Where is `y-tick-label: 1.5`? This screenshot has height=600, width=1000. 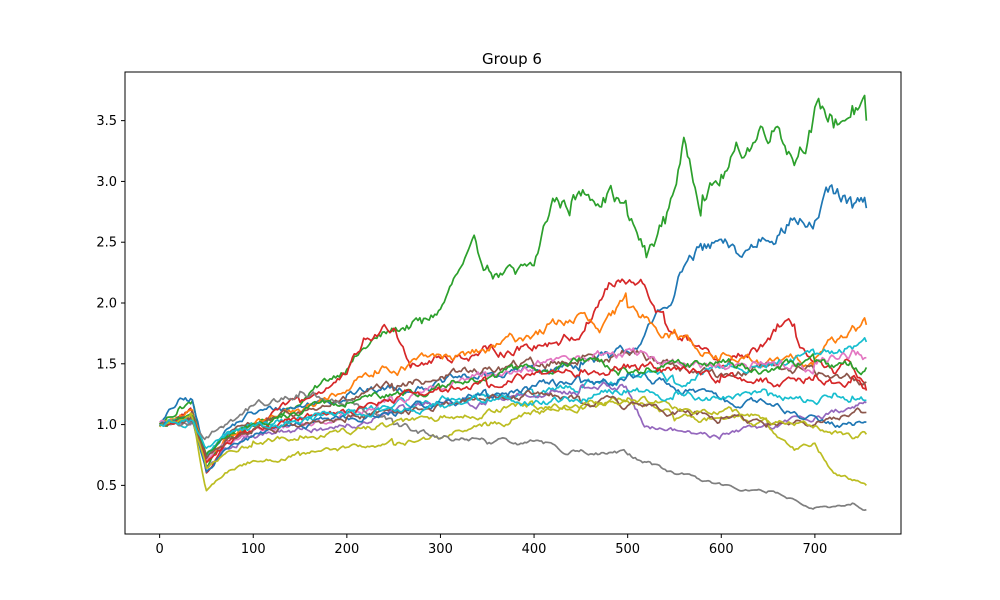 y-tick-label: 1.5 is located at coordinates (106, 364).